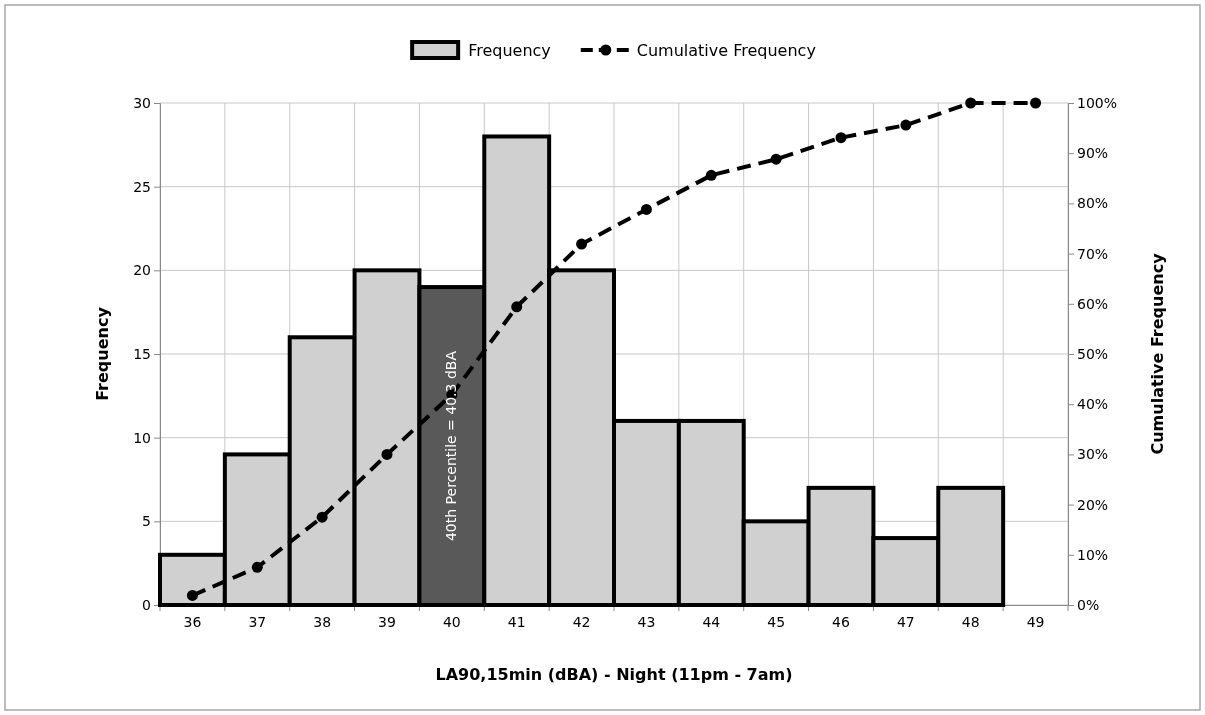 The image size is (1205, 715). What do you see at coordinates (841, 621) in the screenshot?
I see `x-tick-label: 46` at bounding box center [841, 621].